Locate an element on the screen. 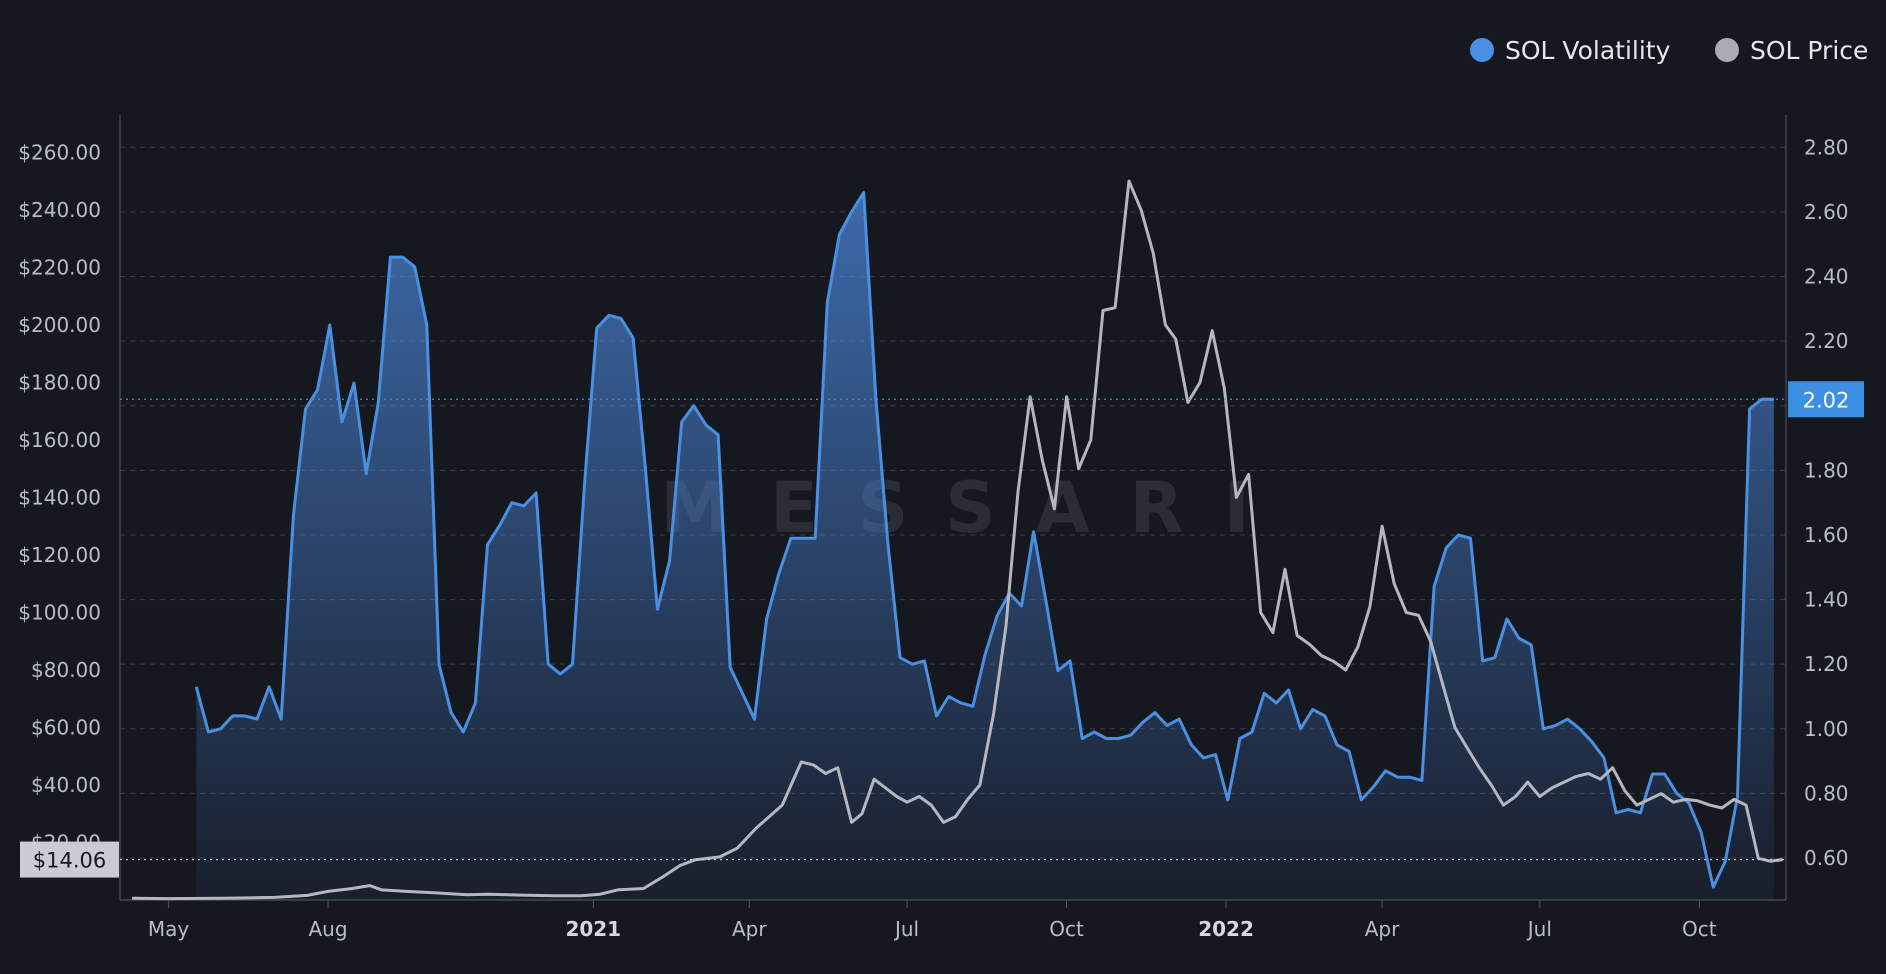  y-left-tick-label: $120.00 is located at coordinates (59, 555).